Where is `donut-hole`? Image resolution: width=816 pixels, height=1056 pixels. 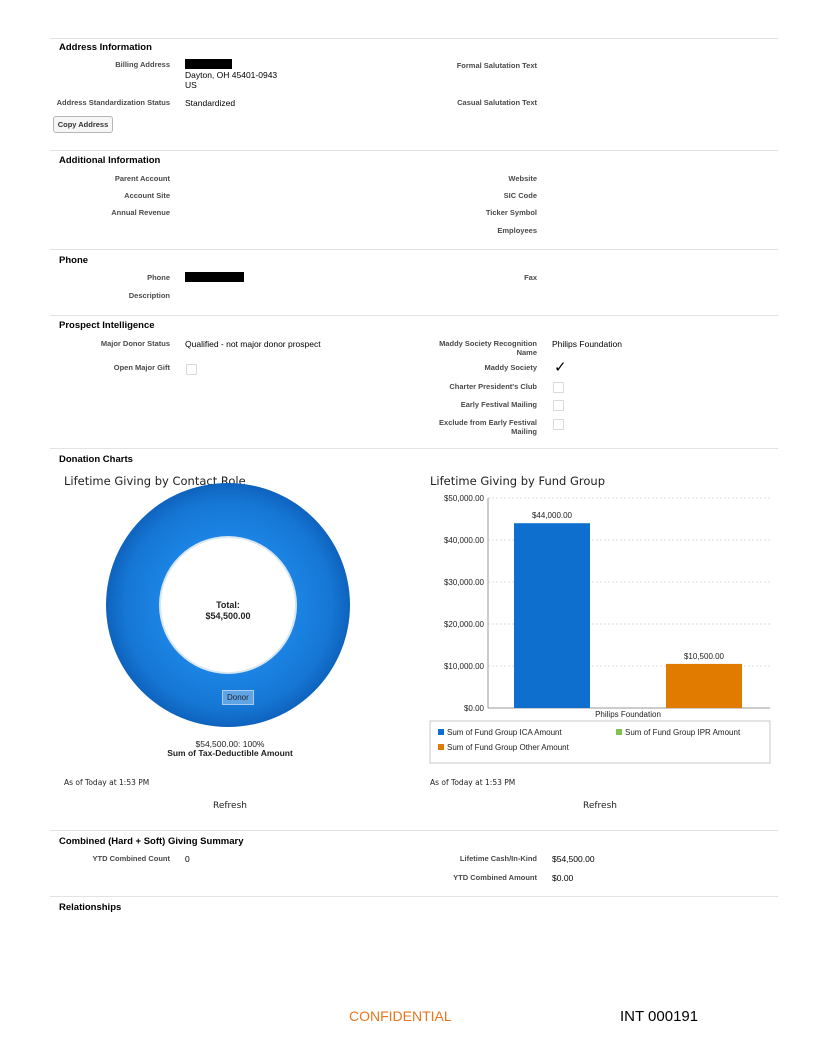 donut-hole is located at coordinates (228, 605).